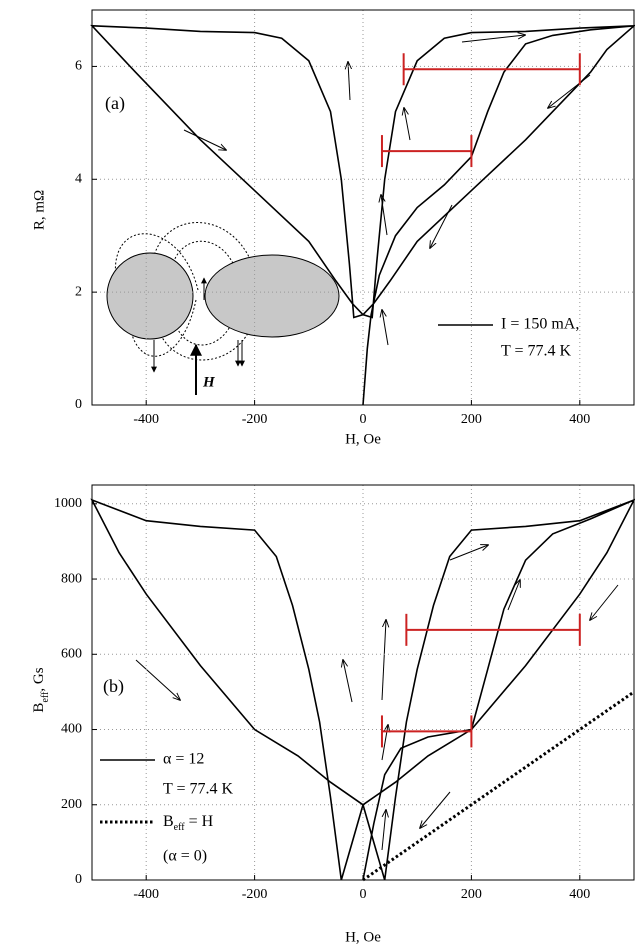 This screenshot has width=635, height=950. I want to click on panel-label: (a), so click(115, 103).